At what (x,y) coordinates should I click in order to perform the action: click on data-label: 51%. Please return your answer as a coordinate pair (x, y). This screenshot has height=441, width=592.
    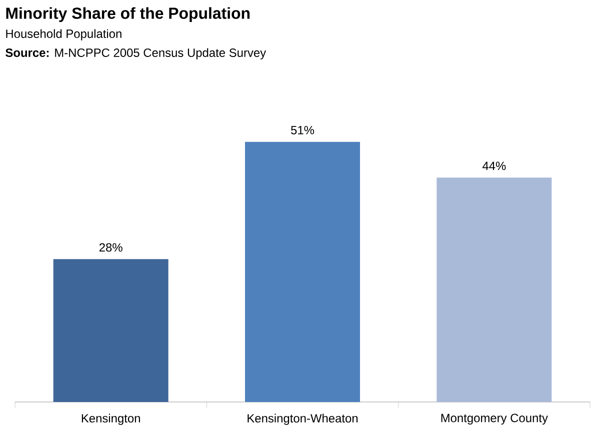
    Looking at the image, I should click on (302, 130).